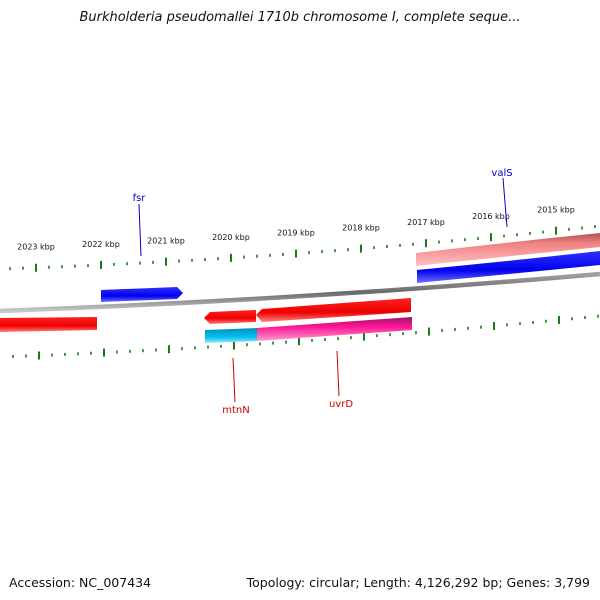 This screenshot has width=600, height=600. I want to click on gene-label-vals: valS, so click(501, 173).